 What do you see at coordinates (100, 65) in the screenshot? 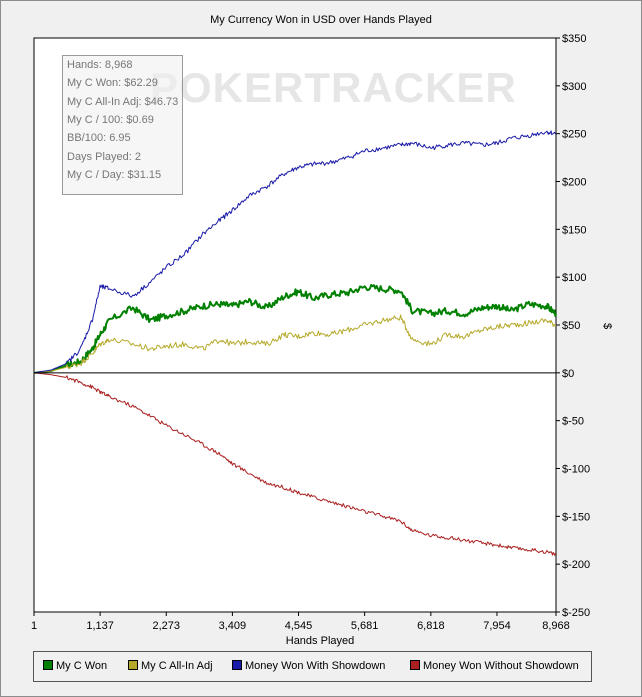
I see `stats-row: Hands: 8,968` at bounding box center [100, 65].